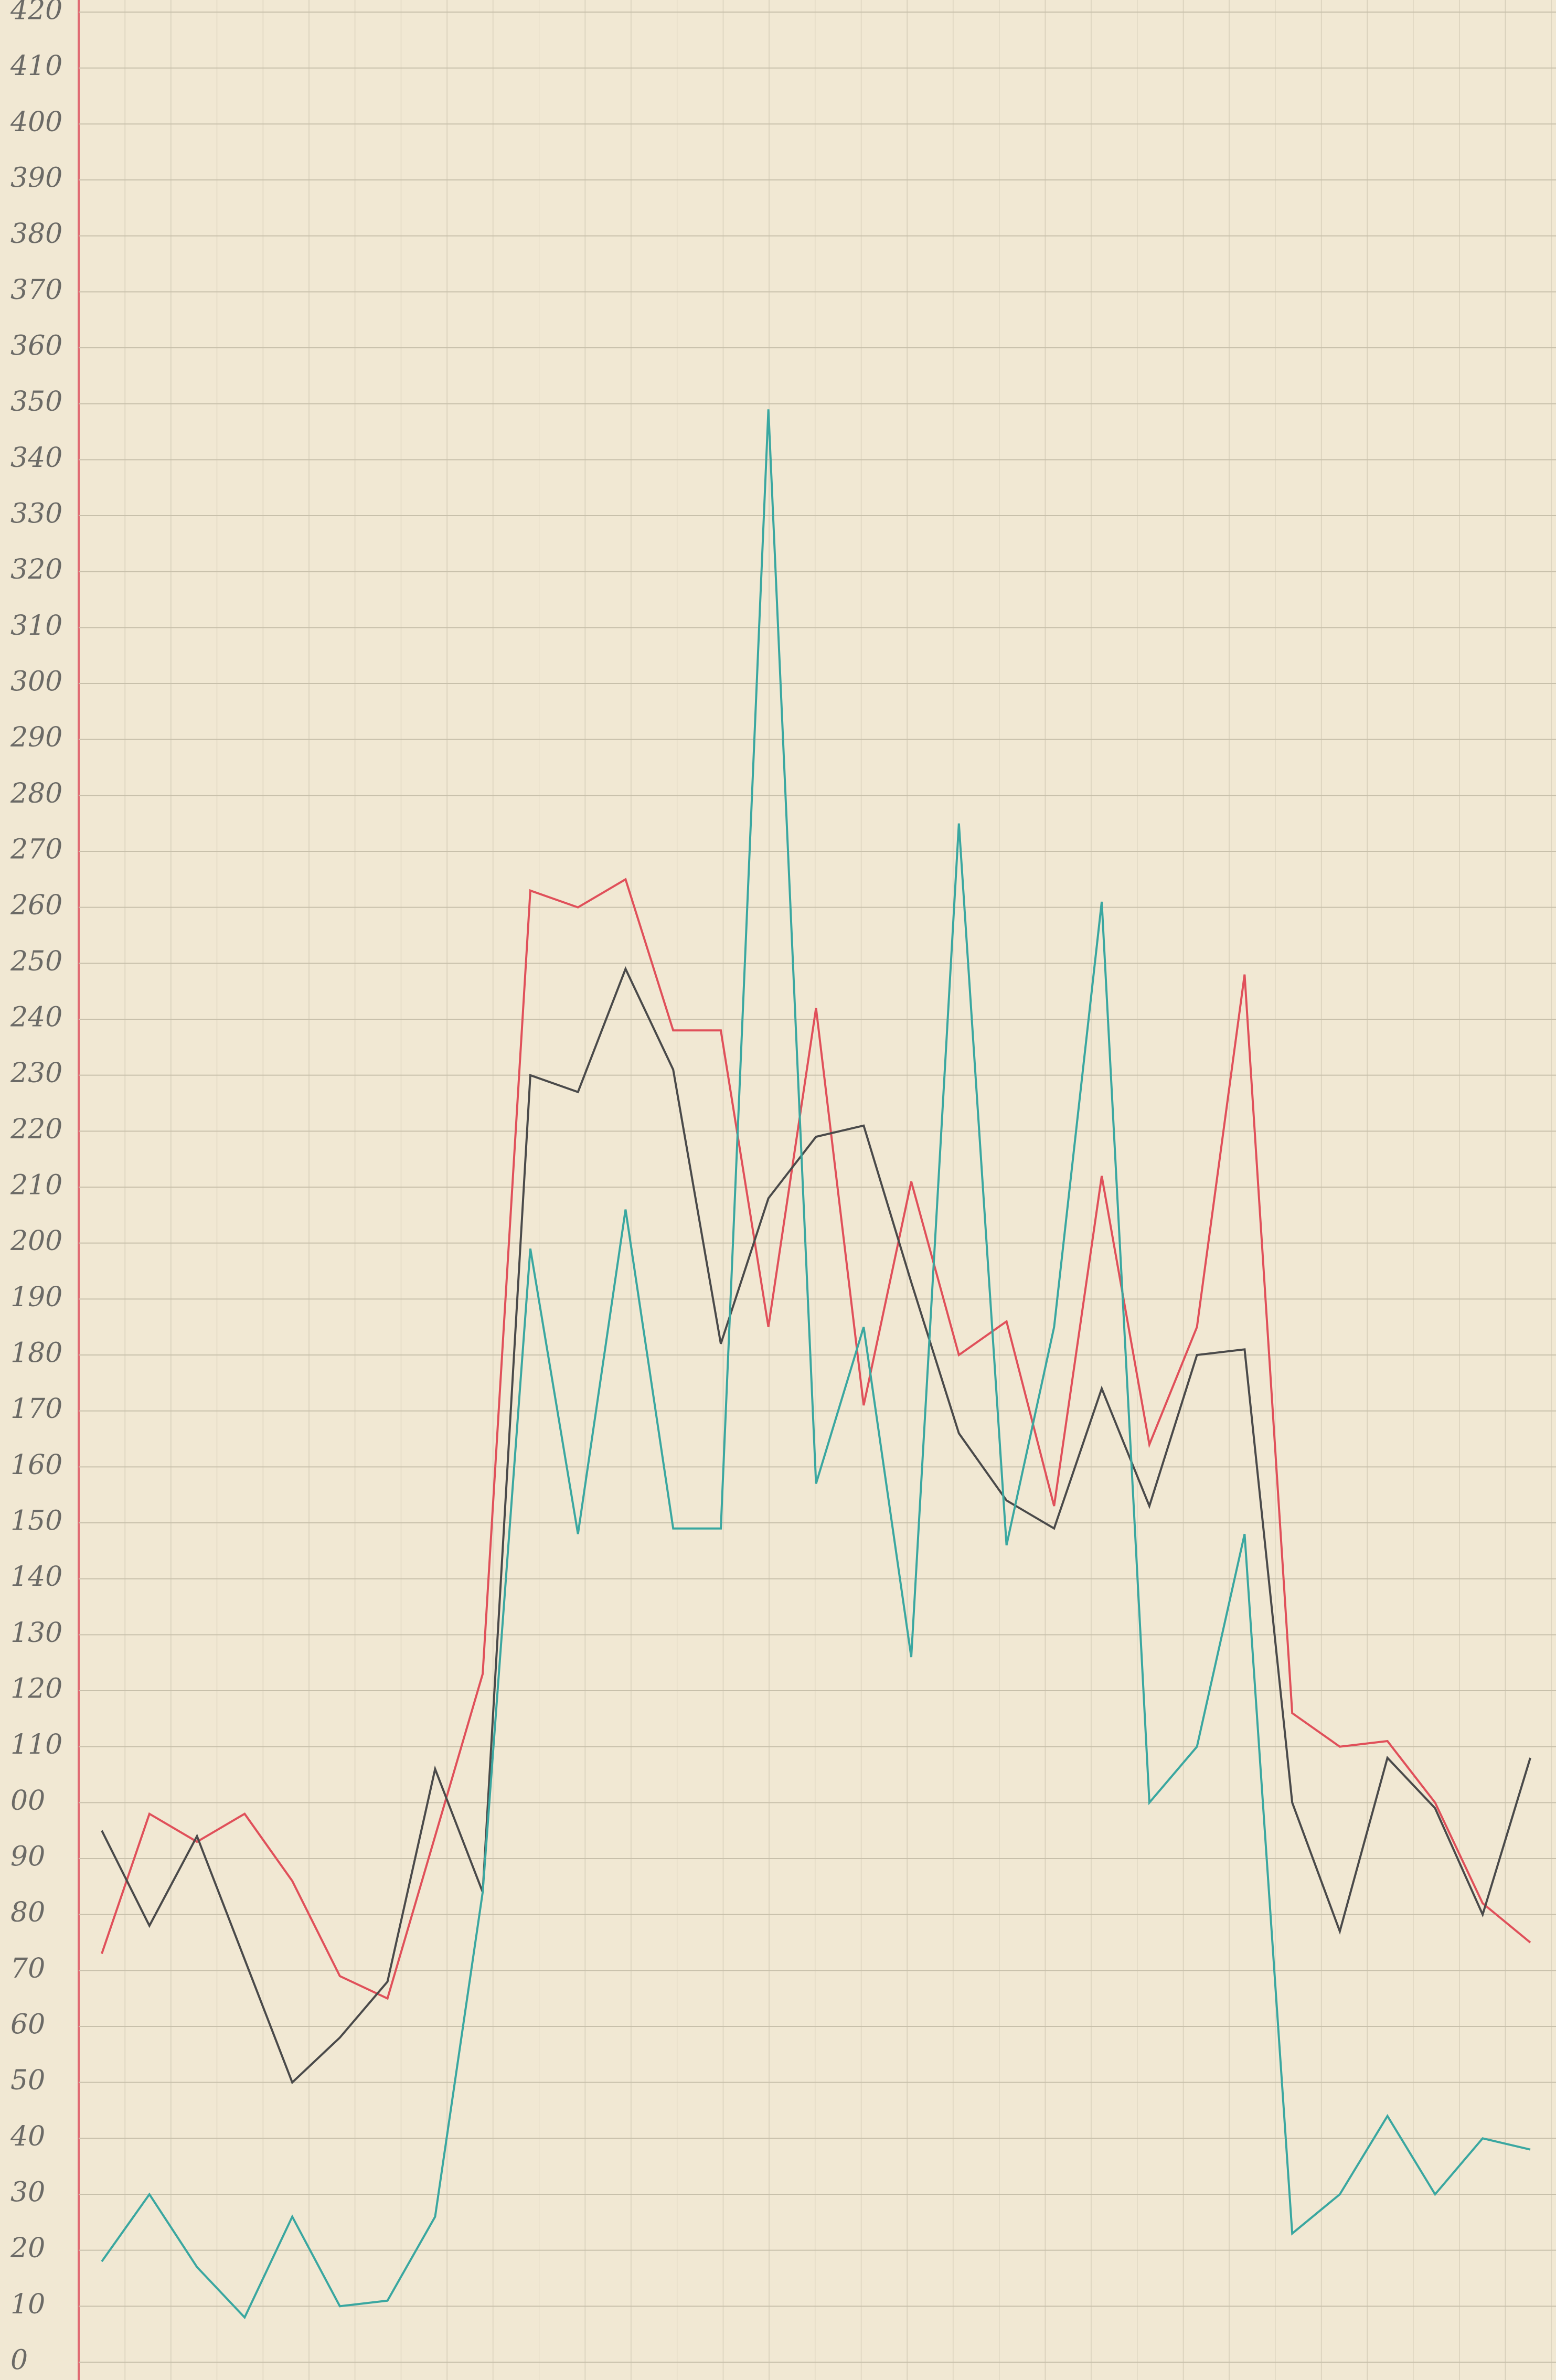  I want to click on y-tick-label: 410, so click(36, 66).